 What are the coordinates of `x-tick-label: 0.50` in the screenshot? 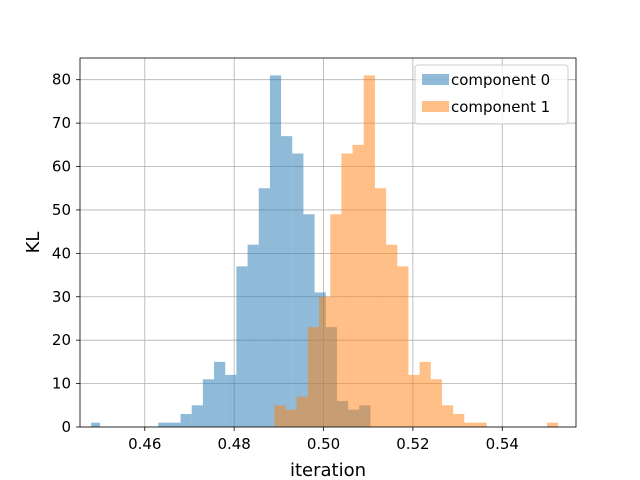 It's located at (323, 444).